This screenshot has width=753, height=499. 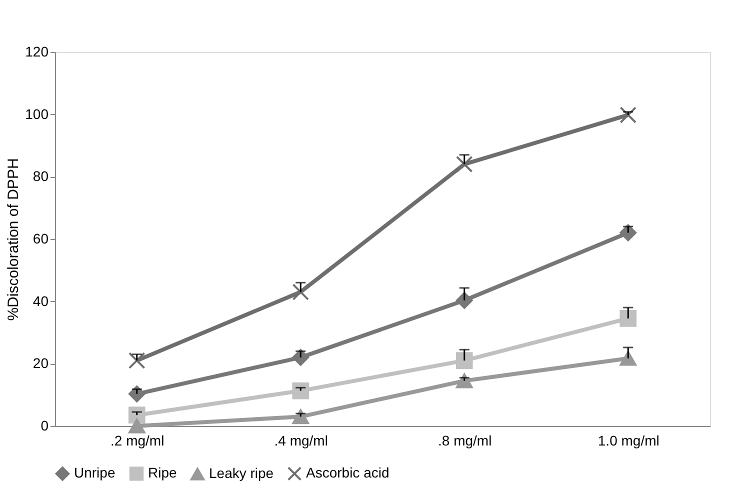 I want to click on y-tick-label: 80, so click(x=40, y=176).